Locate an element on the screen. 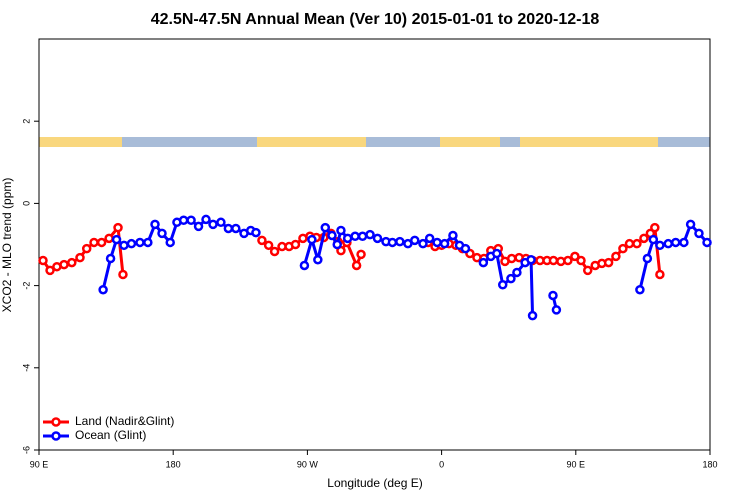 This screenshot has height=500, width=750. x-tick-label: 0 is located at coordinates (441, 464).